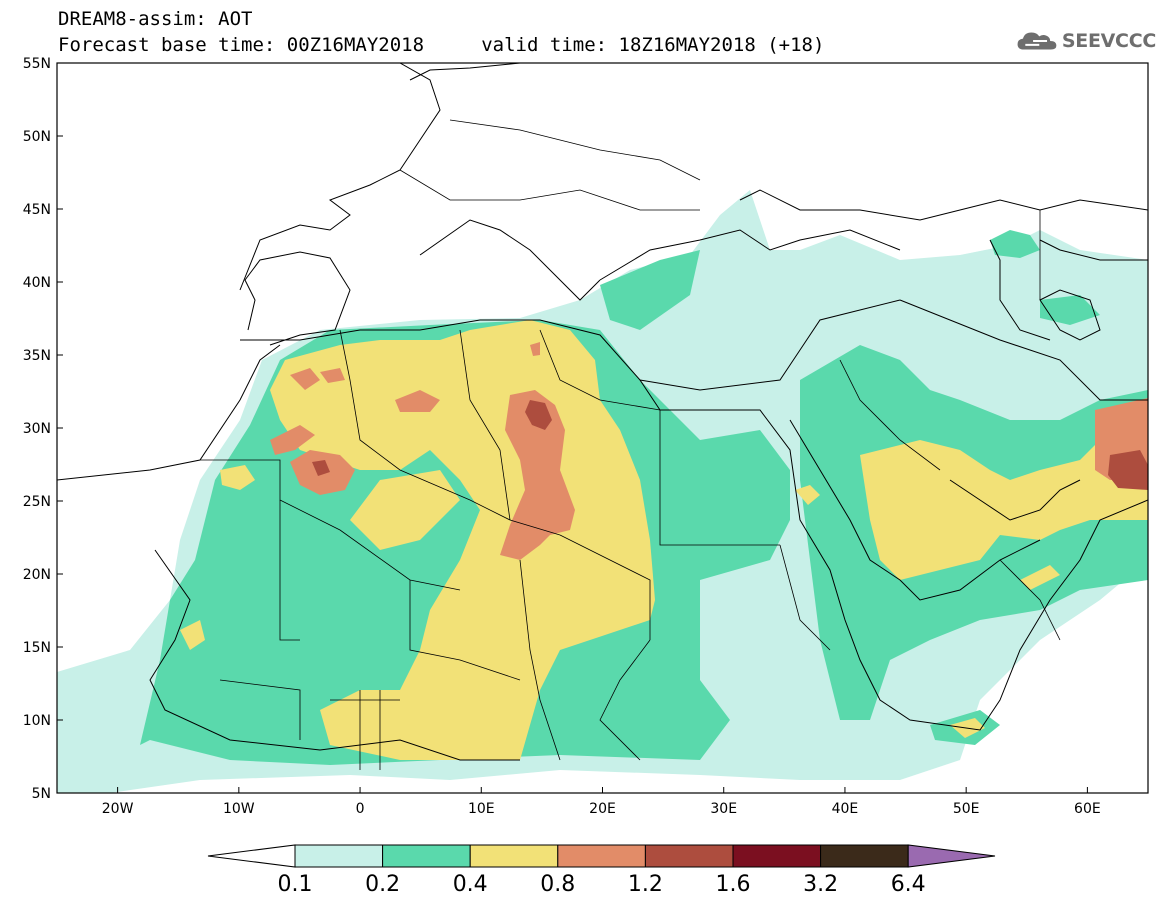 The image size is (1165, 905). Describe the element at coordinates (360, 809) in the screenshot. I see `lon-label: 0` at that location.